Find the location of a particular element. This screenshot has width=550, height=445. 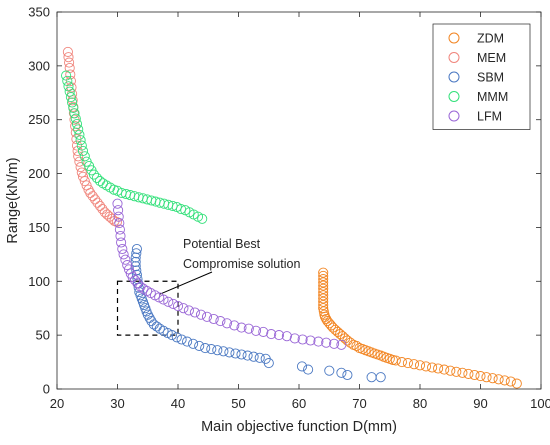

y-tick-label: 200 is located at coordinates (39, 173).